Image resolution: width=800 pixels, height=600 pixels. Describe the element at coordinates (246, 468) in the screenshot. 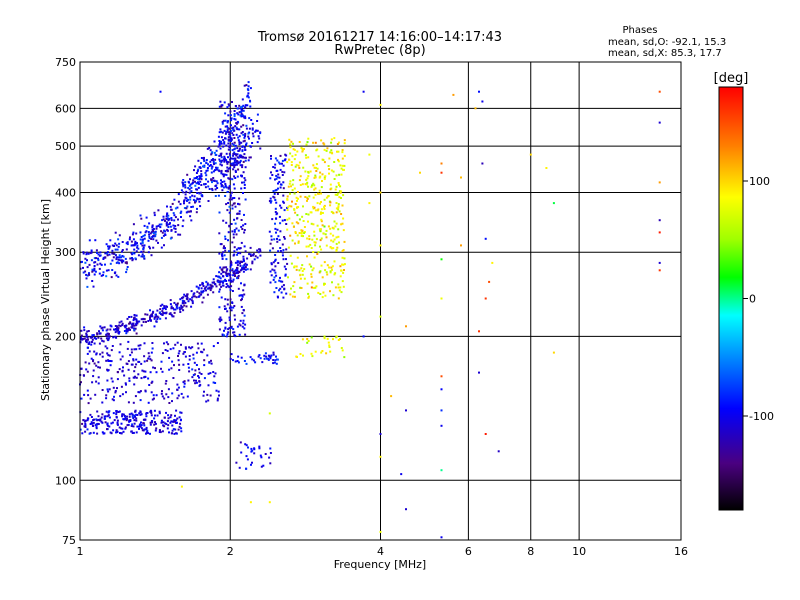

I see `data-point-o_tail` at that location.